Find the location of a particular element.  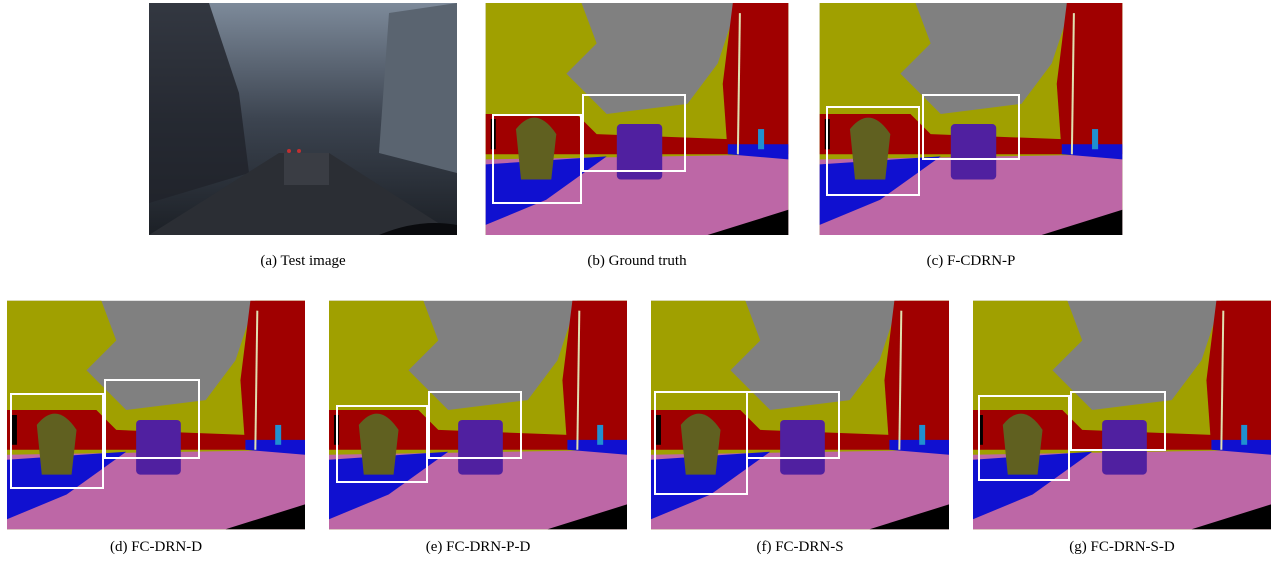

caption: (f) FC-DRN-S is located at coordinates (800, 547).